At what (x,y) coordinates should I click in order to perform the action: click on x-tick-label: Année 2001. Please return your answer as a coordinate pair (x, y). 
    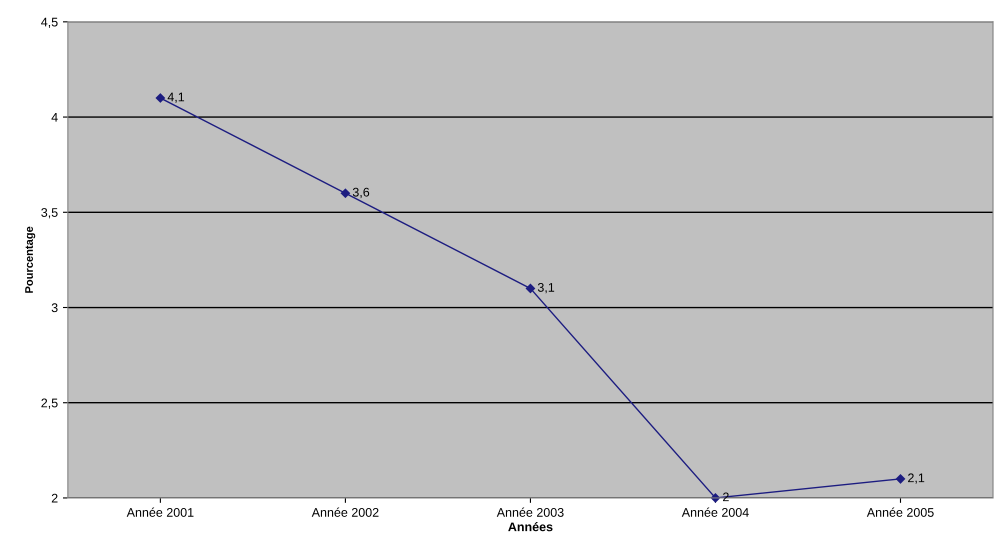
    Looking at the image, I should click on (160, 512).